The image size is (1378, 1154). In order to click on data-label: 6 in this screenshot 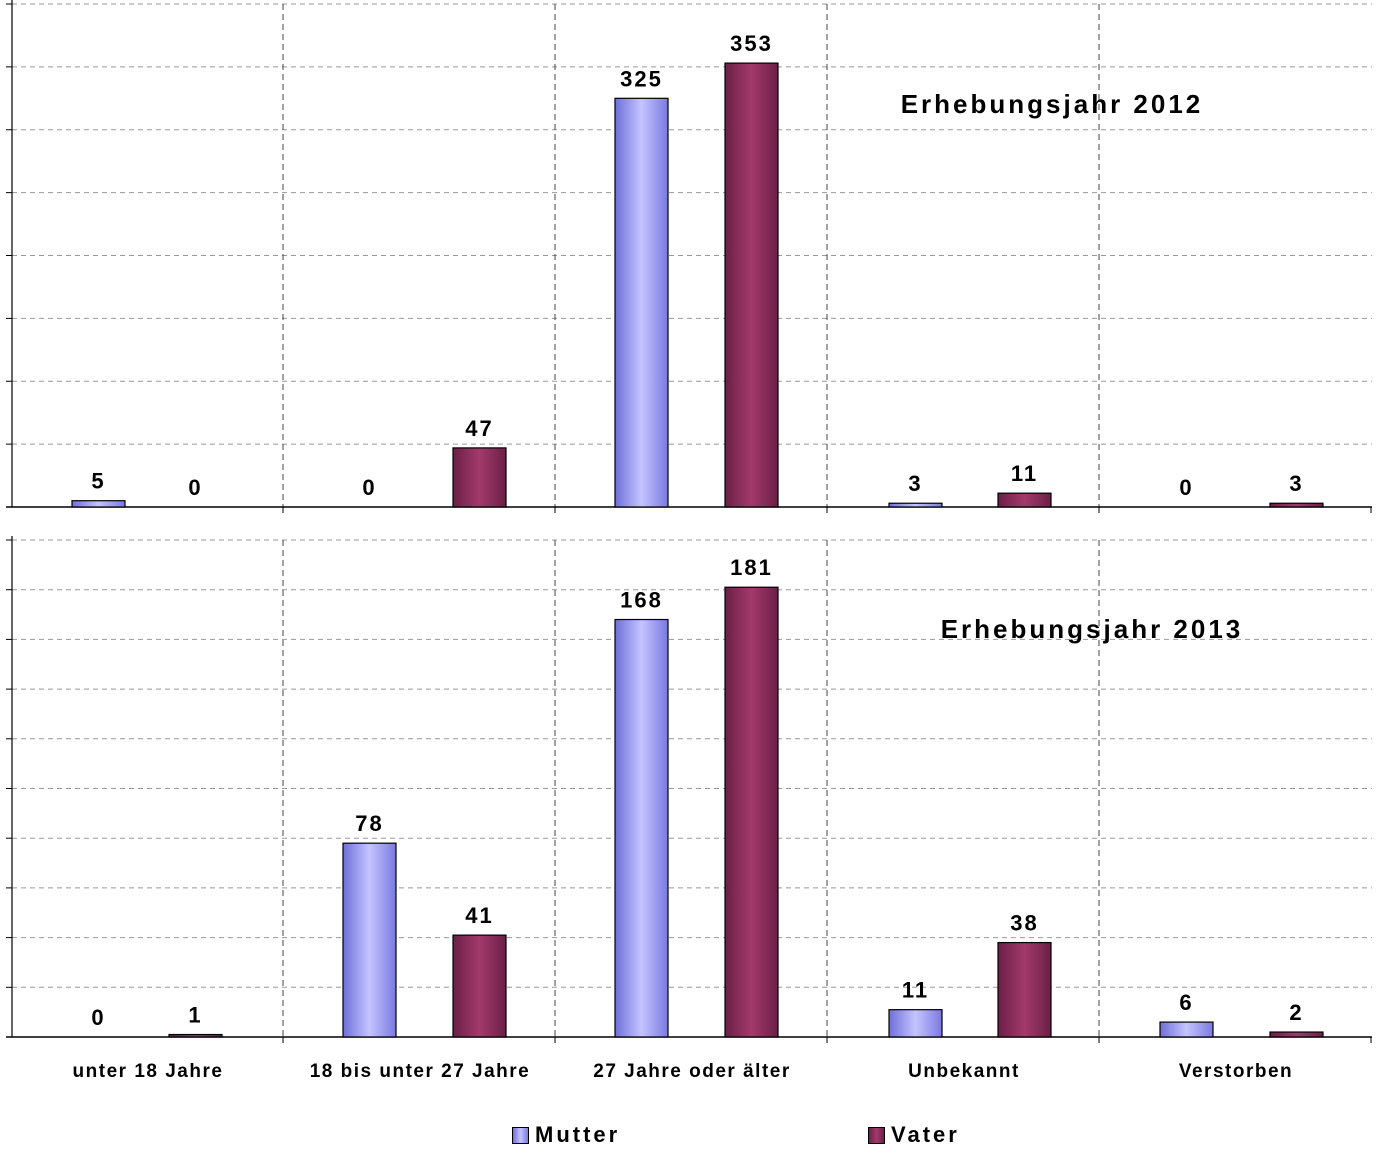, I will do `click(1186, 1002)`.